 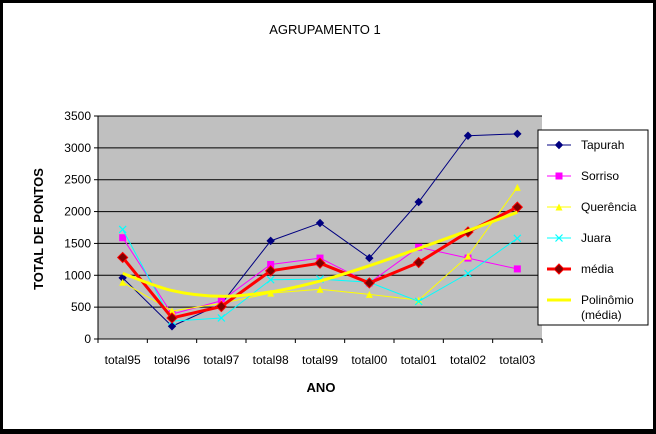 I want to click on chart-title: AGRUPAMENTO 1, so click(x=324, y=29).